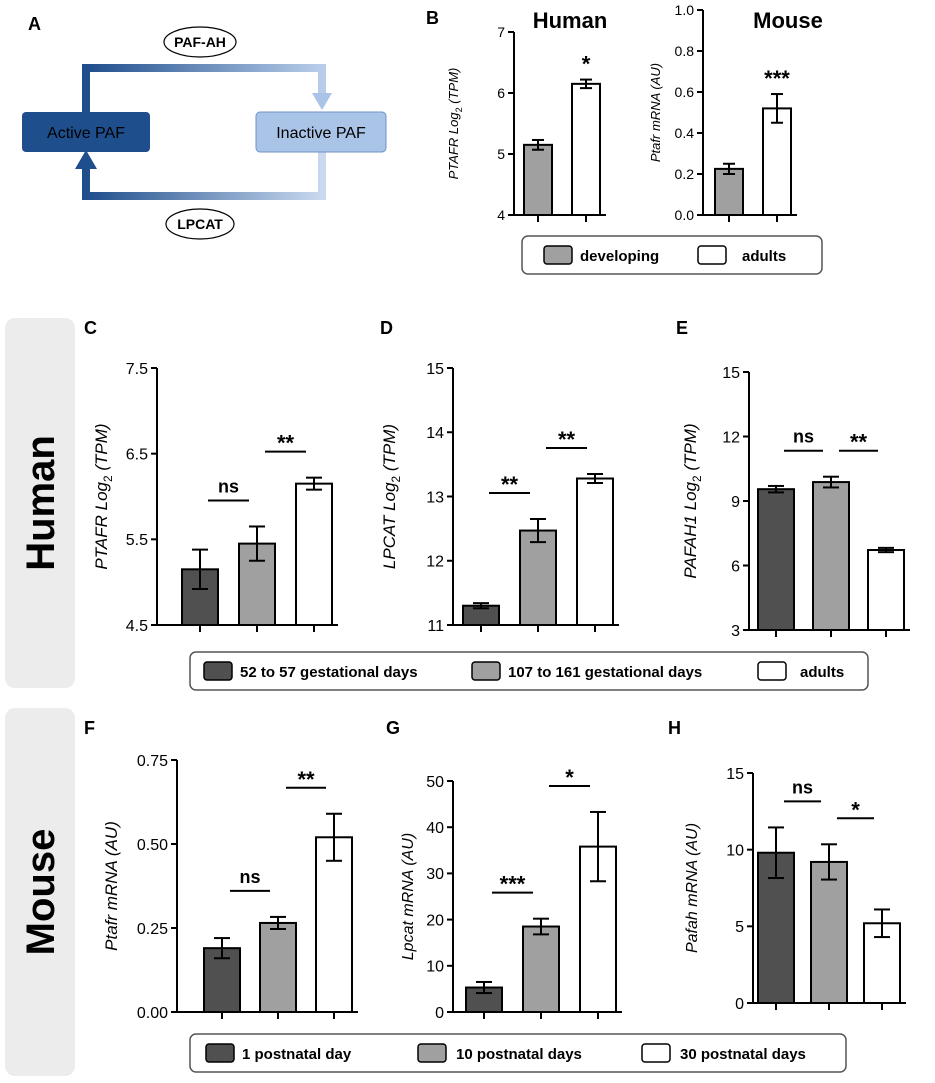 The image size is (935, 1083). I want to click on chart-b-human-title: Human, so click(570, 20).